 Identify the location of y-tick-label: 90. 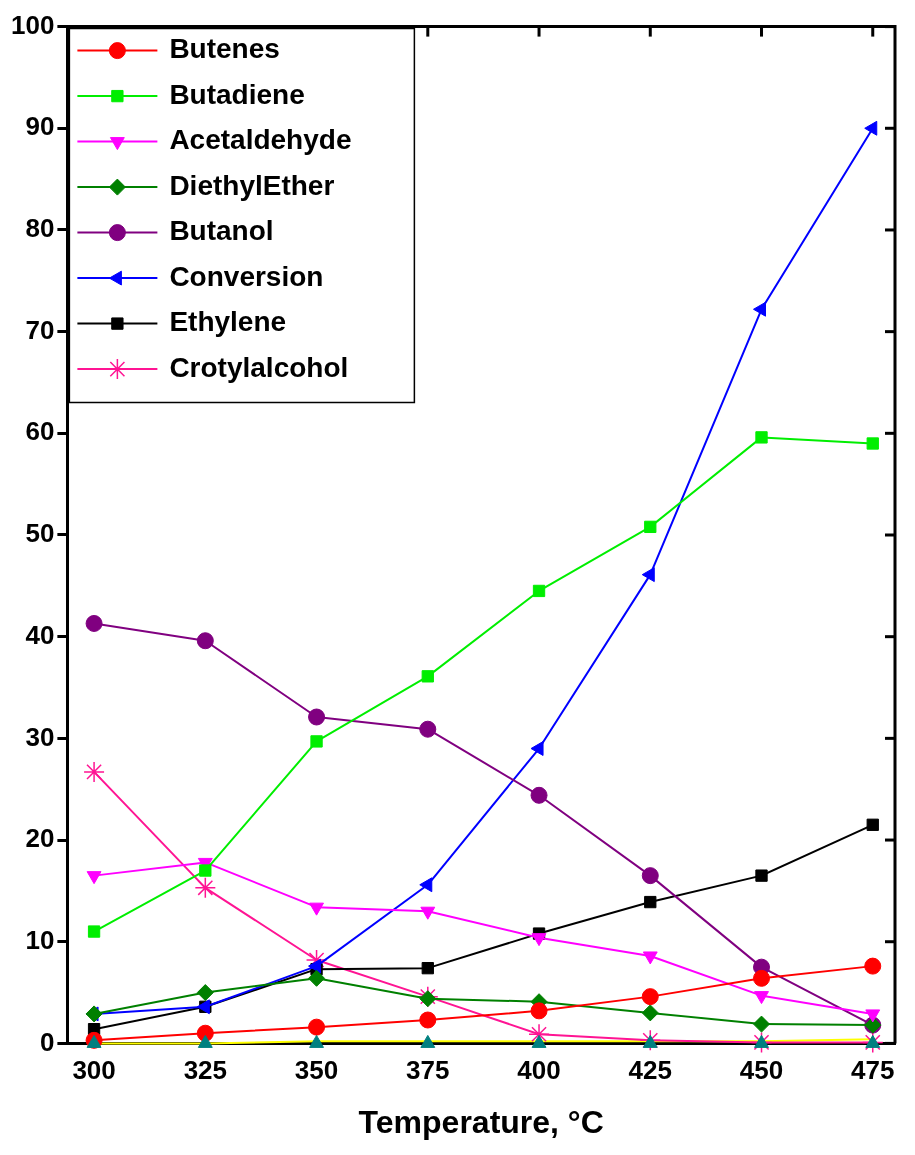
(40, 126).